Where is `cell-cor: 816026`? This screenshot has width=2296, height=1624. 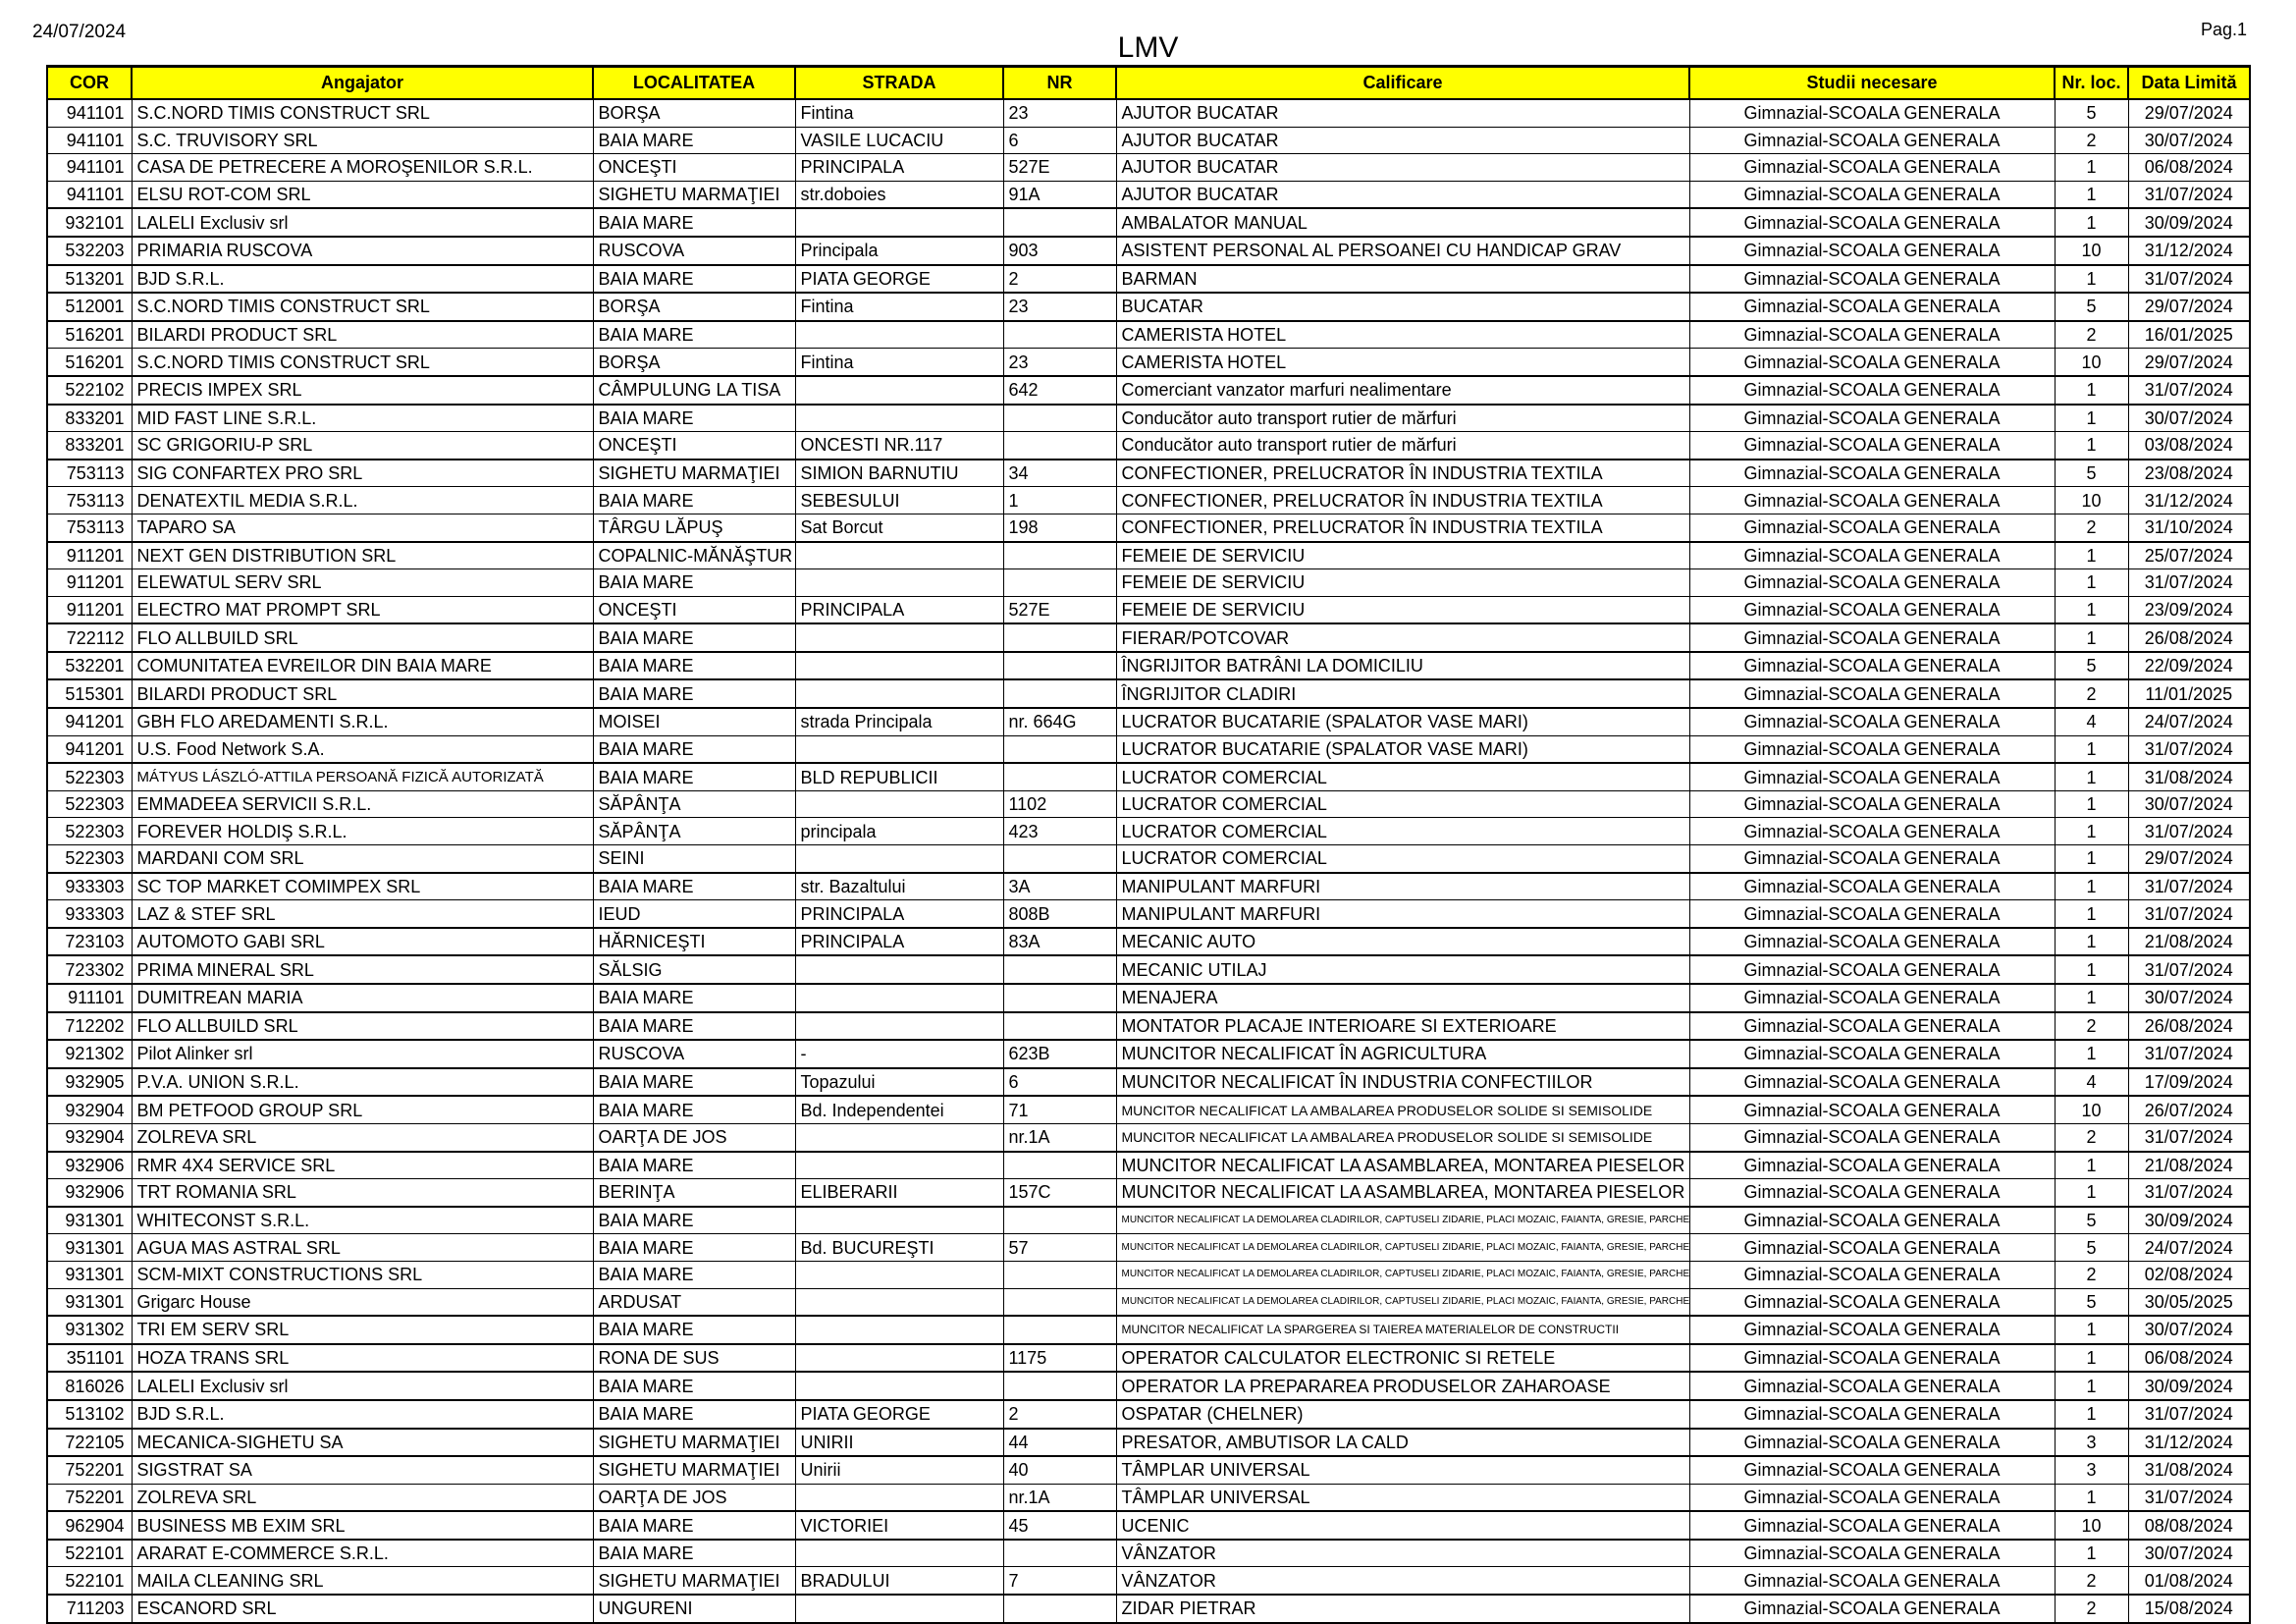
cell-cor: 816026 is located at coordinates (90, 1386).